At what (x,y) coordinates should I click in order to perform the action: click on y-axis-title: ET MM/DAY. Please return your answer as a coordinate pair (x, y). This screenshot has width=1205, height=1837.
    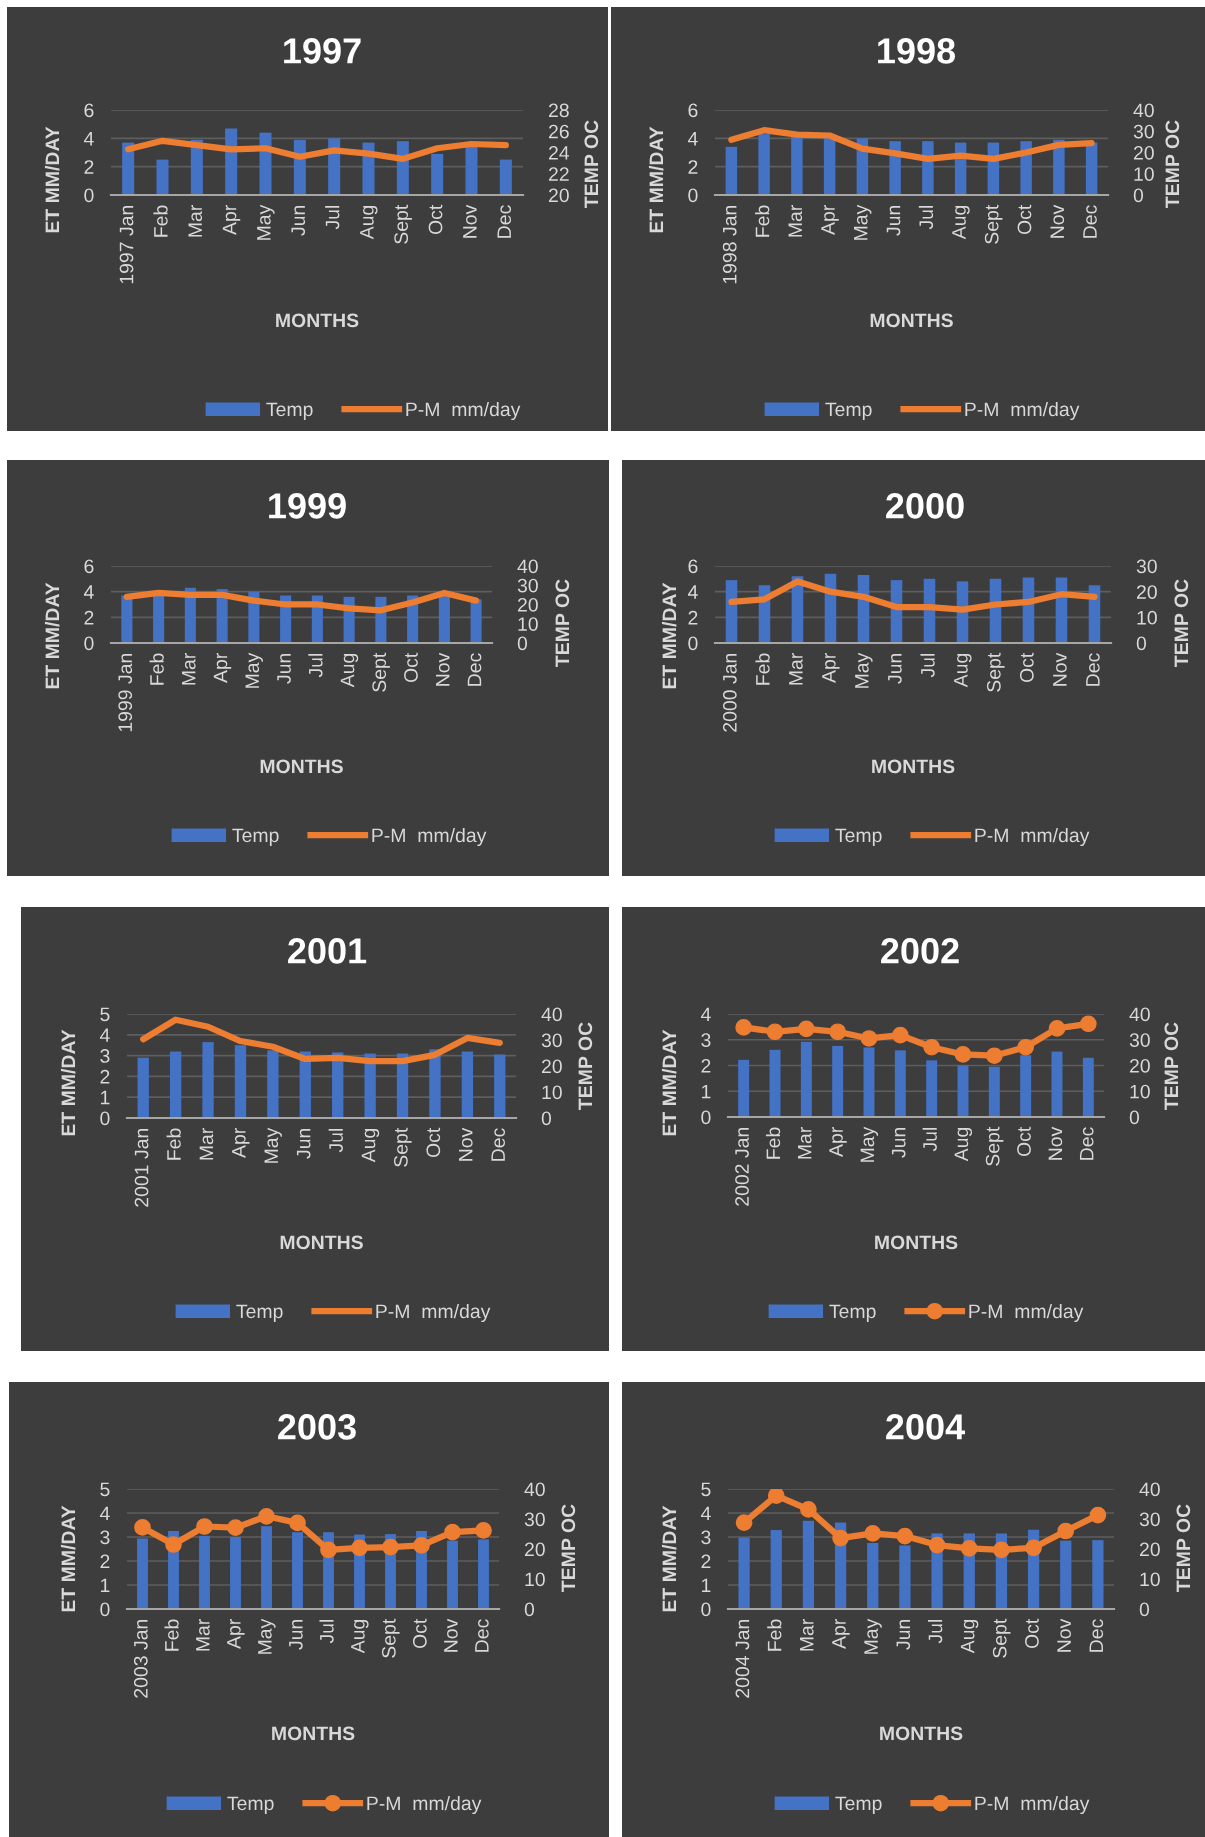
    Looking at the image, I should click on (68, 1558).